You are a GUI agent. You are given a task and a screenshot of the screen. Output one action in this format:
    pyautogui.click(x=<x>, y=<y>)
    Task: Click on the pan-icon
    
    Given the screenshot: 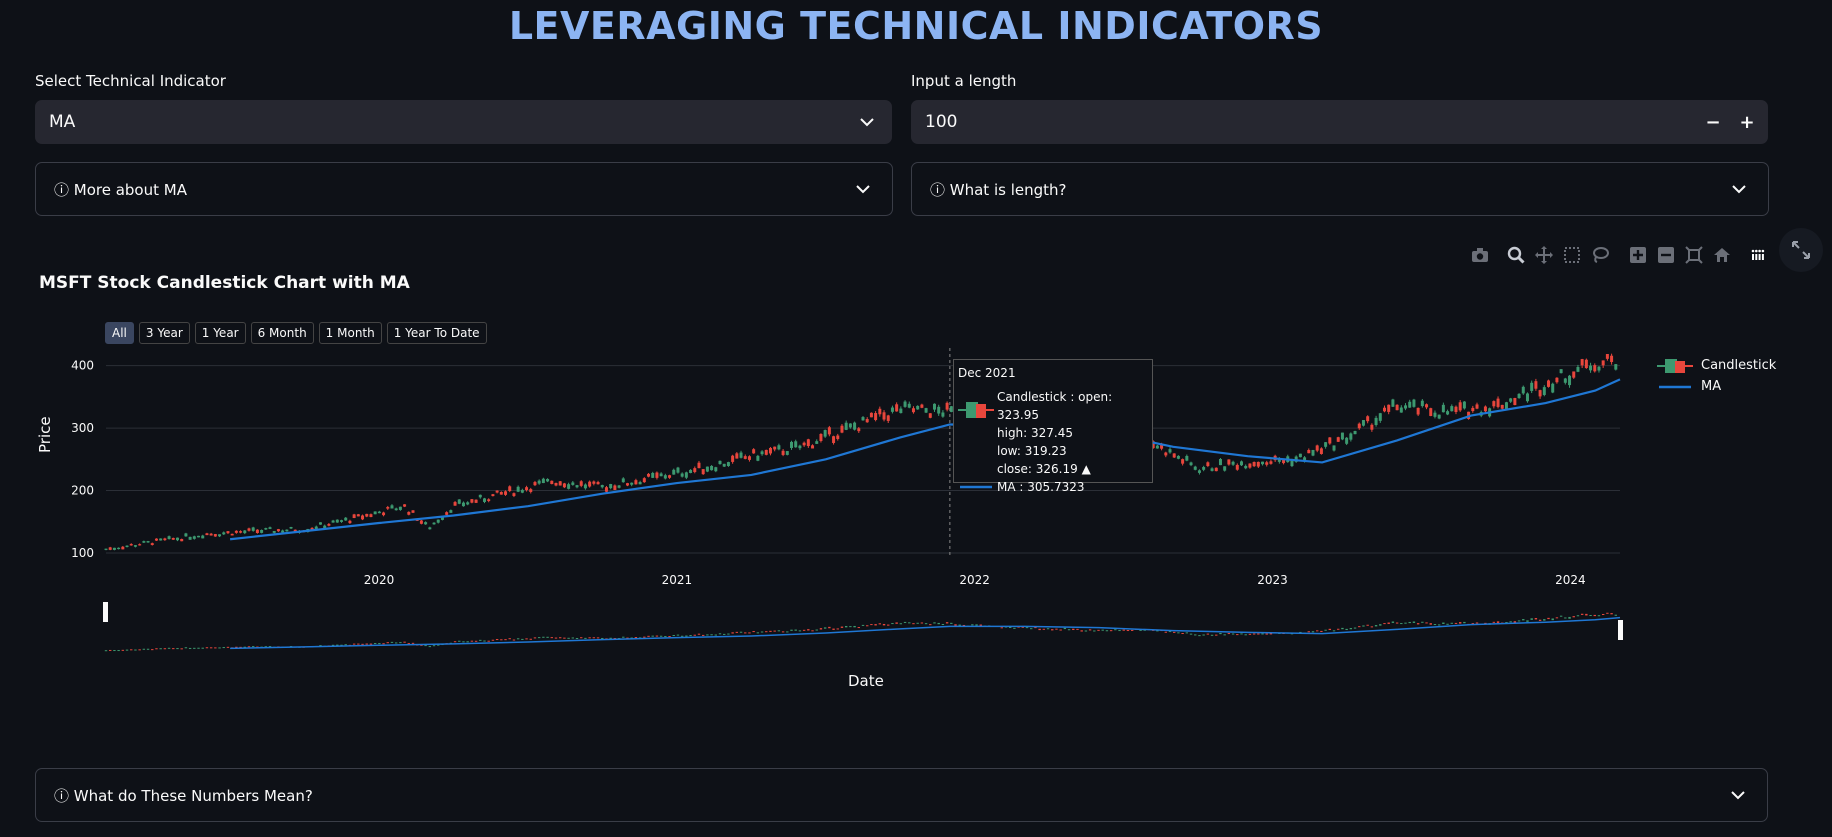 What is the action you would take?
    pyautogui.click(x=1544, y=255)
    